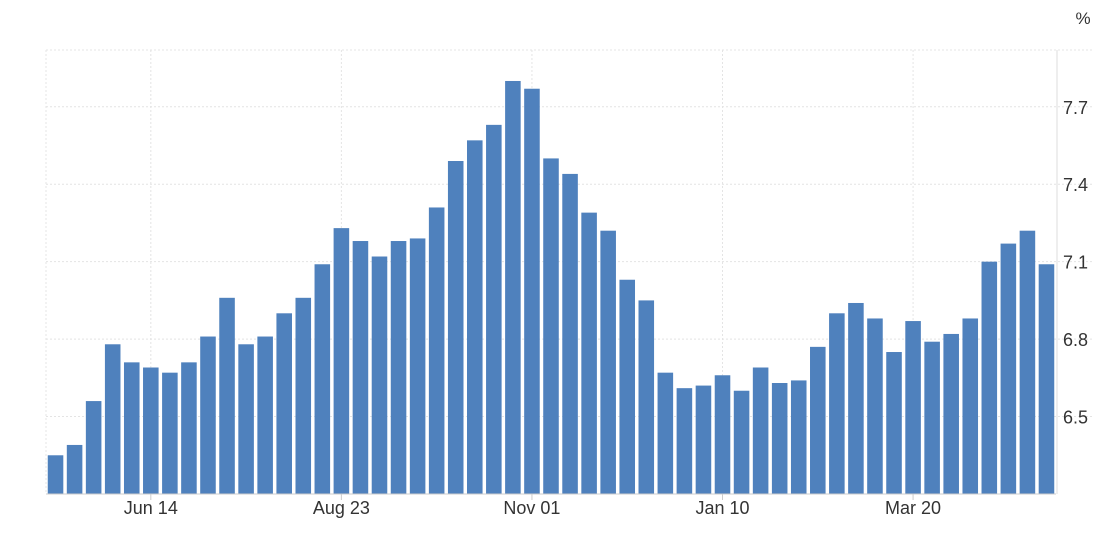  What do you see at coordinates (531, 508) in the screenshot?
I see `x-tick-label: Nov 01` at bounding box center [531, 508].